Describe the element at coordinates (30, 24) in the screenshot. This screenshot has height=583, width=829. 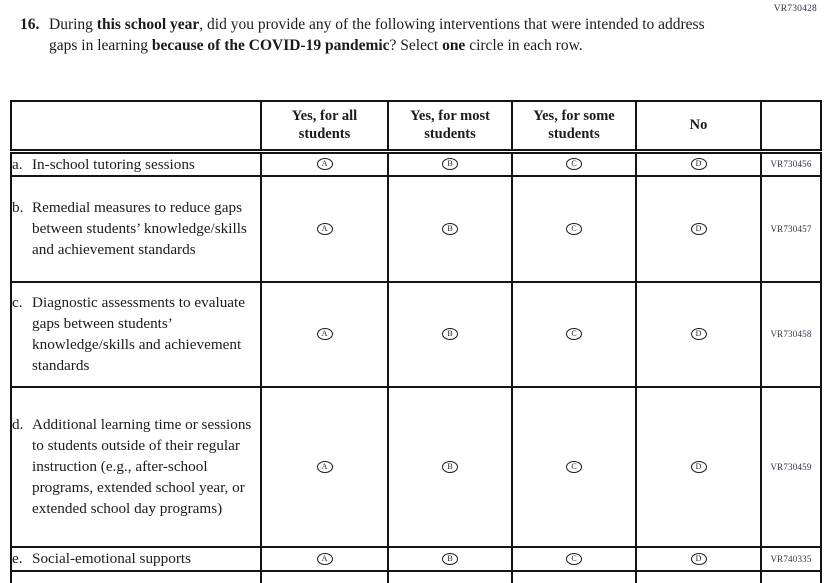
I see `question-number: 16.` at that location.